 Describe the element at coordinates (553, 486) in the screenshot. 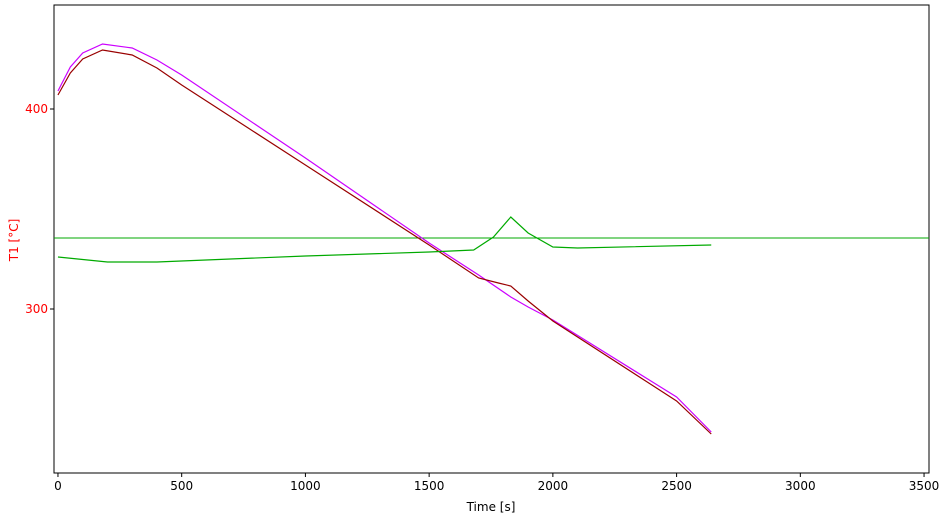

I see `x-tick-label: 2000` at that location.